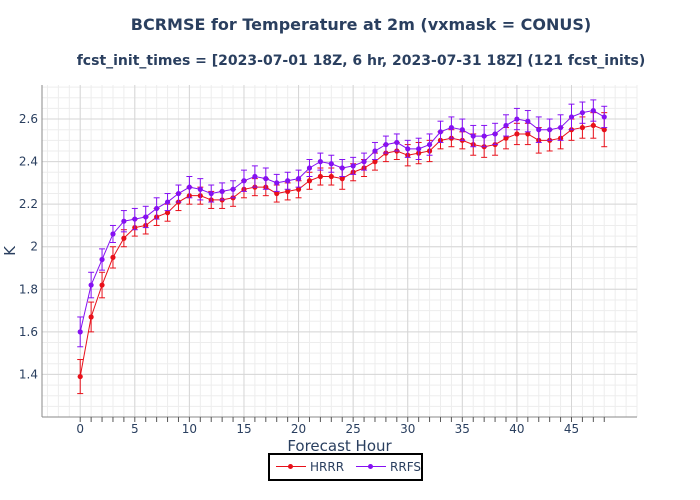 The height and width of the screenshot is (500, 700). I want to click on y-tick-label: 2.4, so click(28, 162).